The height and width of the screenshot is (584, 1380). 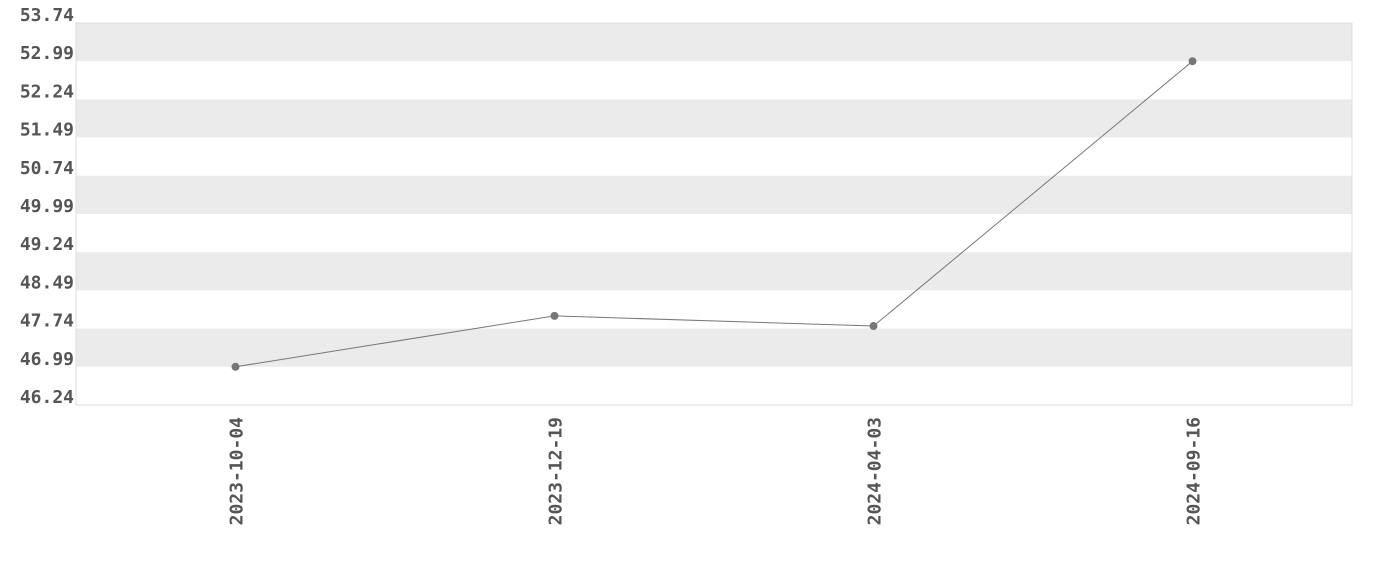 What do you see at coordinates (47, 397) in the screenshot?
I see `y-tick-label: 46.24` at bounding box center [47, 397].